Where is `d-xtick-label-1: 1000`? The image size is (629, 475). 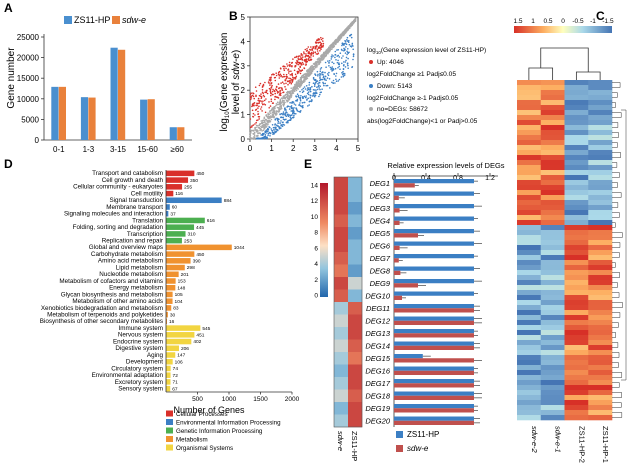
d-xtick-label-1: 1000 is located at coordinates (229, 399).